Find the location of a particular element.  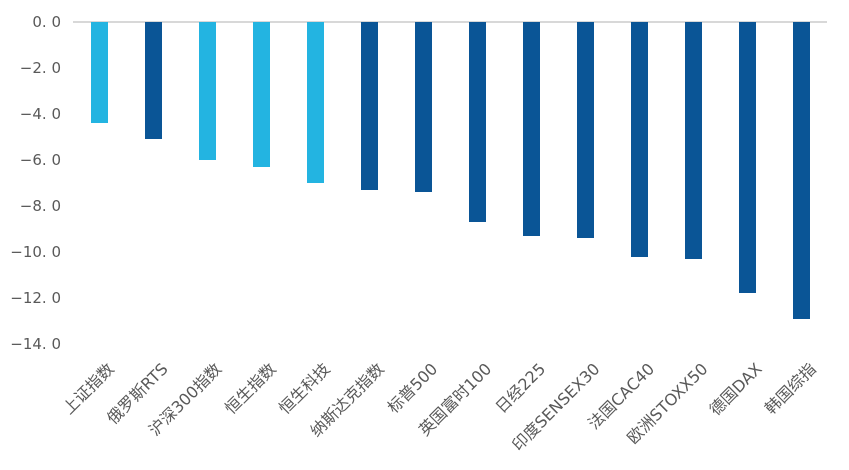

x-category-label: 韩国综指 is located at coordinates (790, 388).